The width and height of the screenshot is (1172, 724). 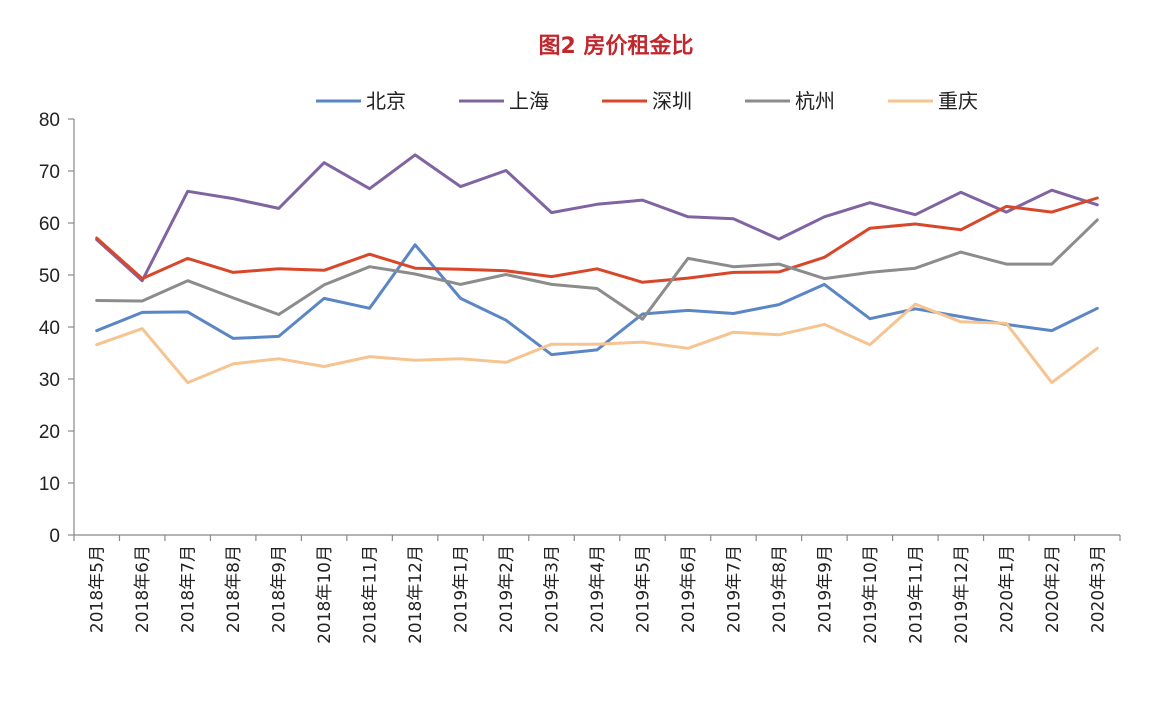 What do you see at coordinates (49, 432) in the screenshot?
I see `y-tick-label: 20` at bounding box center [49, 432].